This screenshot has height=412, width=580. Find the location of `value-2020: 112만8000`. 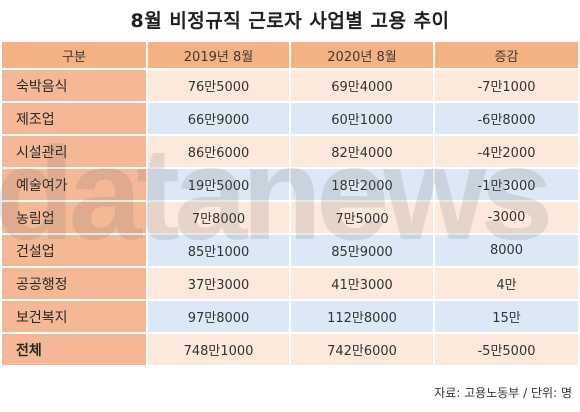

value-2020: 112만8000 is located at coordinates (363, 317).